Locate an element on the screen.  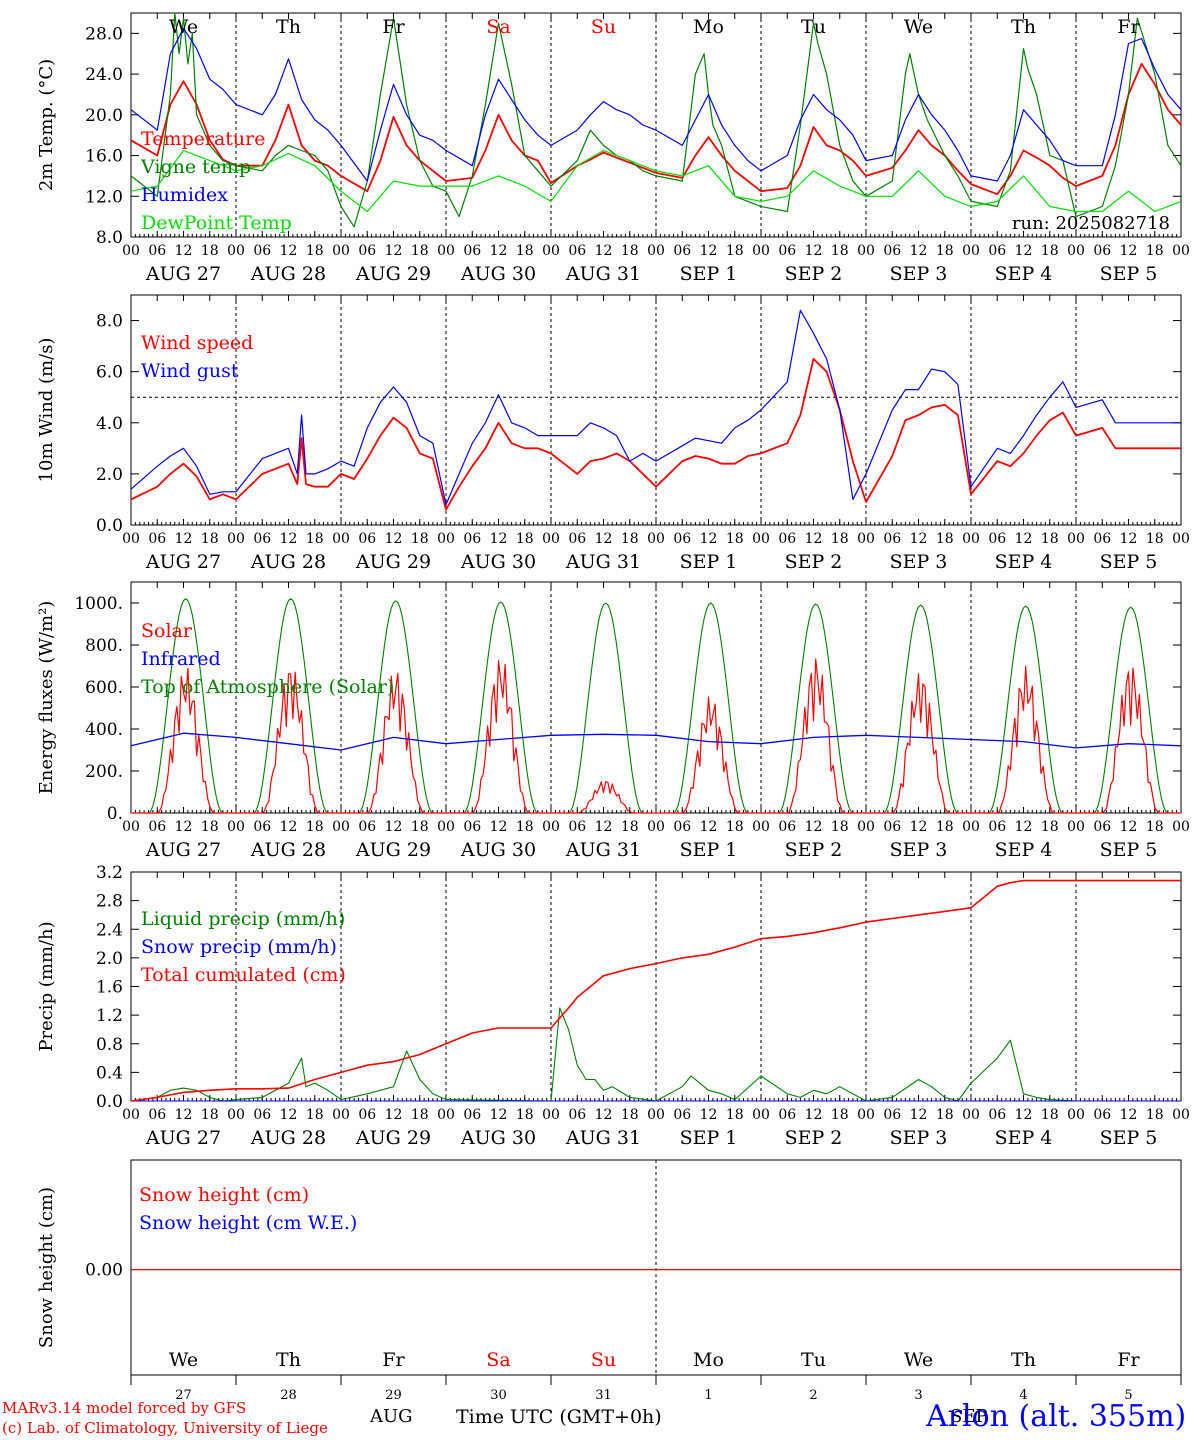
infrared-line is located at coordinates (656, 741).